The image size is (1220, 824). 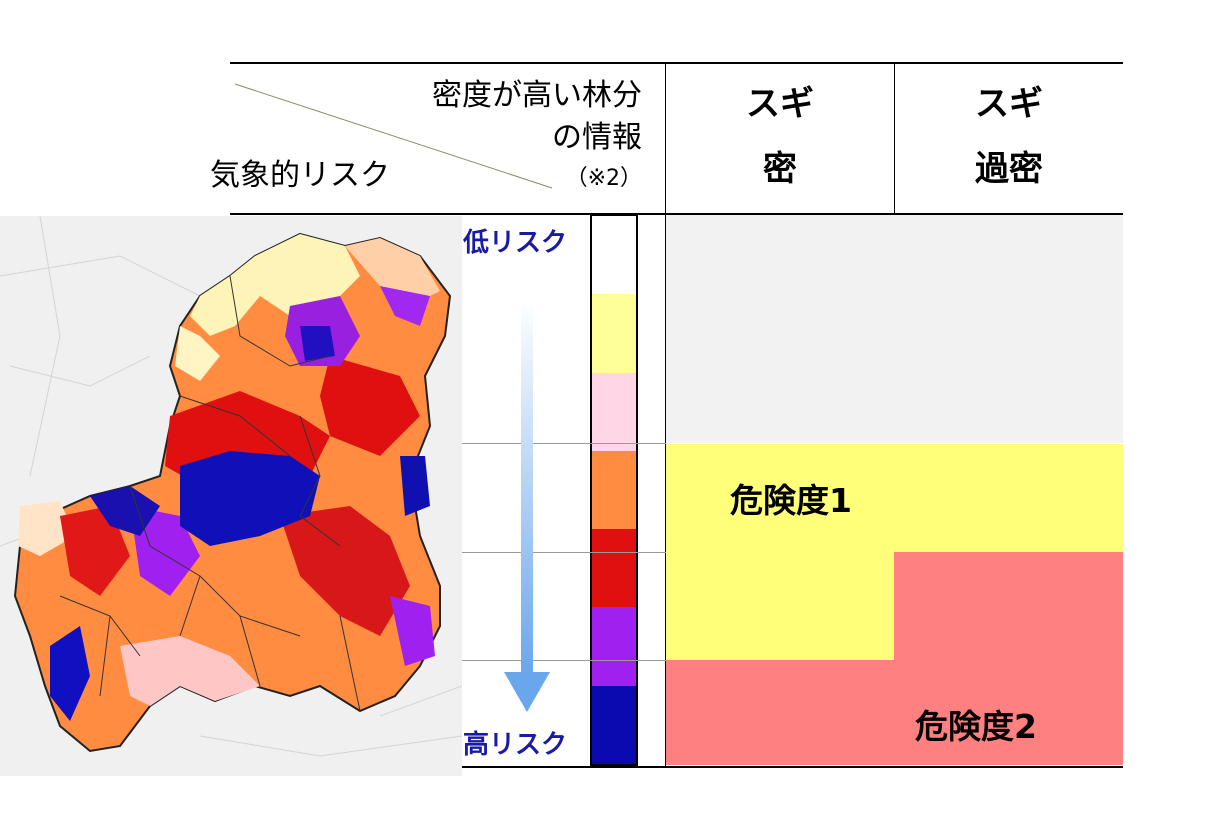 I want to click on header-divider-left, so click(x=665, y=138).